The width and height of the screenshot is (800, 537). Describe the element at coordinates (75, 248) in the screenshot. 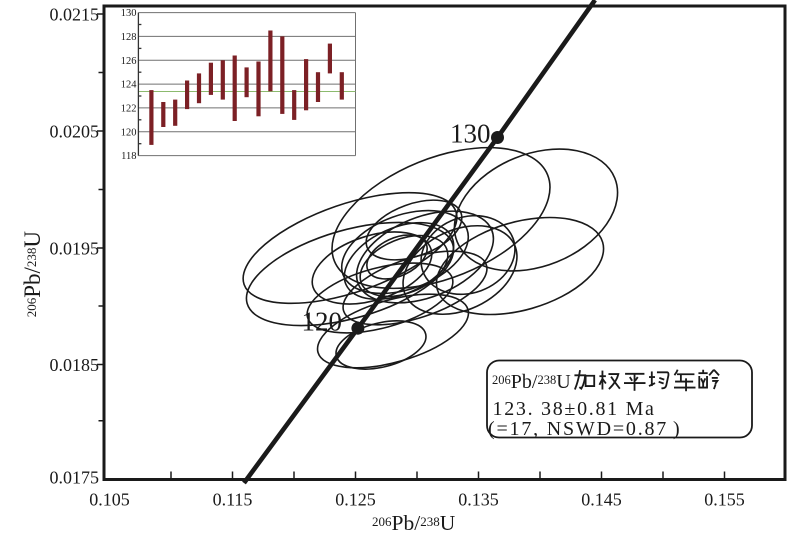

I see `svg-text: 0.0195` at that location.